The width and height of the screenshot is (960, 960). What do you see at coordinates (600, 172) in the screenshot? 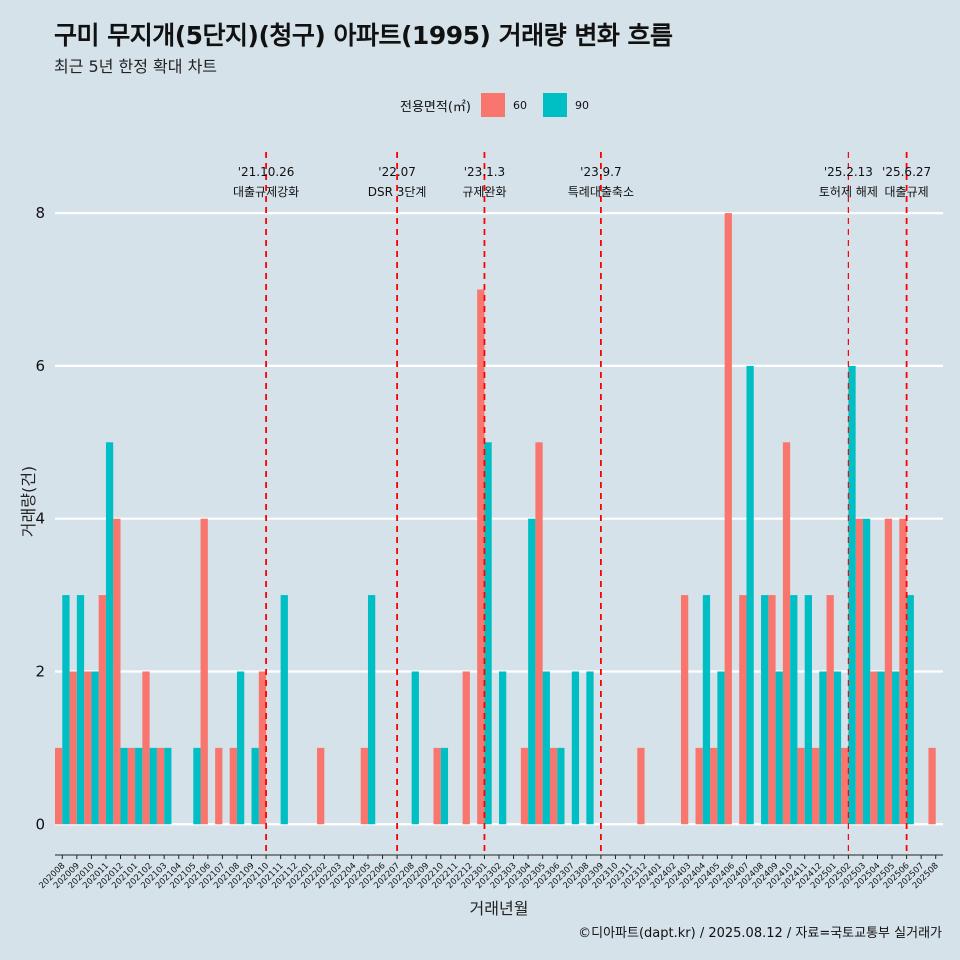
I see `event-date: '23.9.7` at bounding box center [600, 172].